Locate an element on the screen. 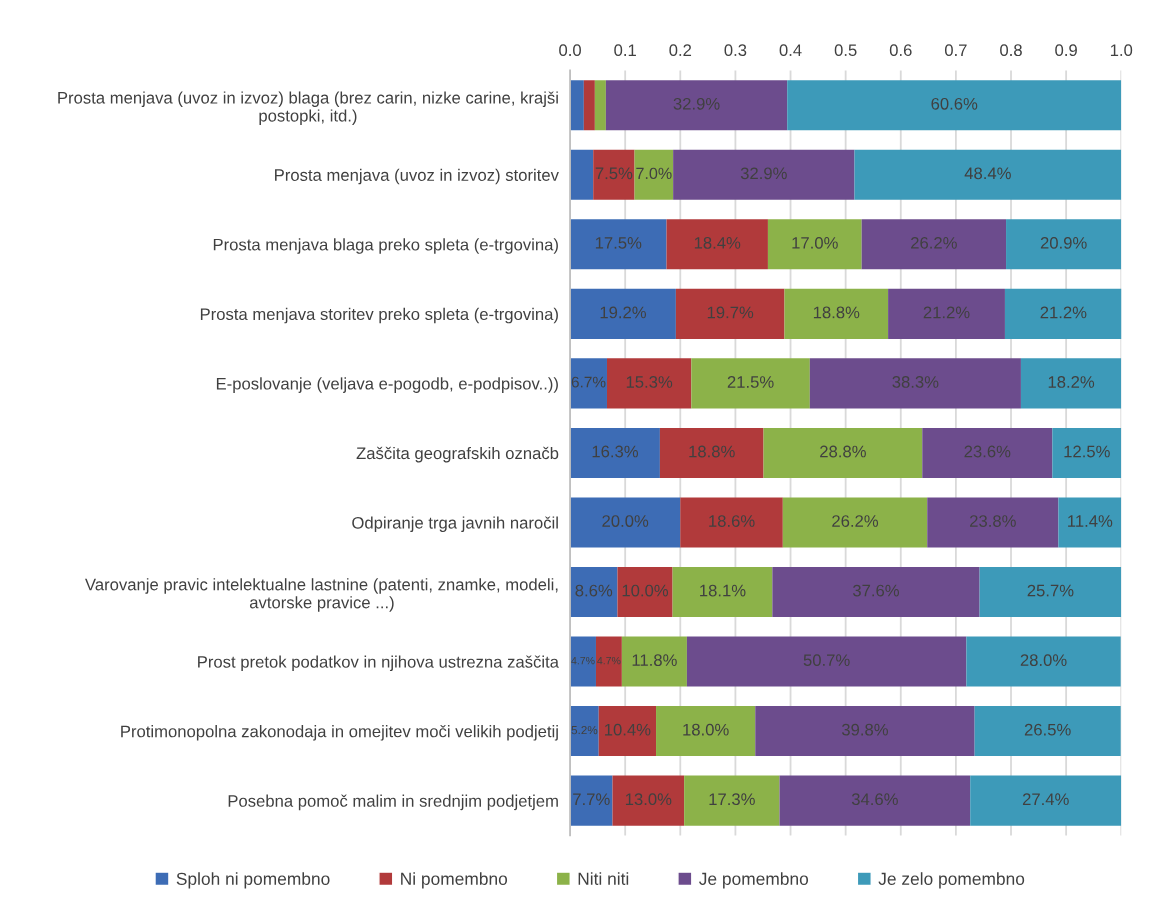 This screenshot has height=915, width=1150. x-tick-label: 0.2 is located at coordinates (680, 50).